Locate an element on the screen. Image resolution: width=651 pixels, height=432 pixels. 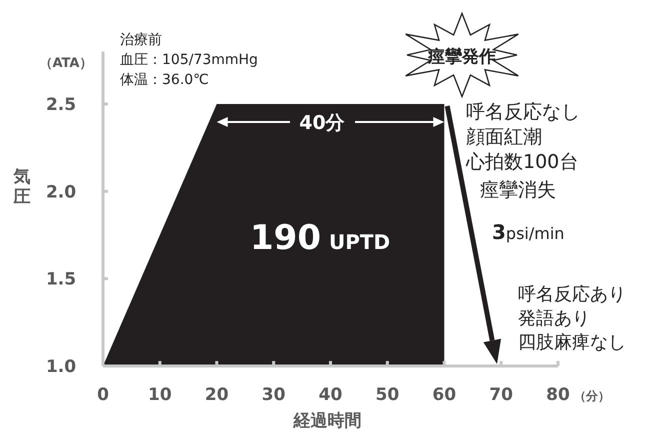
x-tick-label: 80 is located at coordinates (558, 395).